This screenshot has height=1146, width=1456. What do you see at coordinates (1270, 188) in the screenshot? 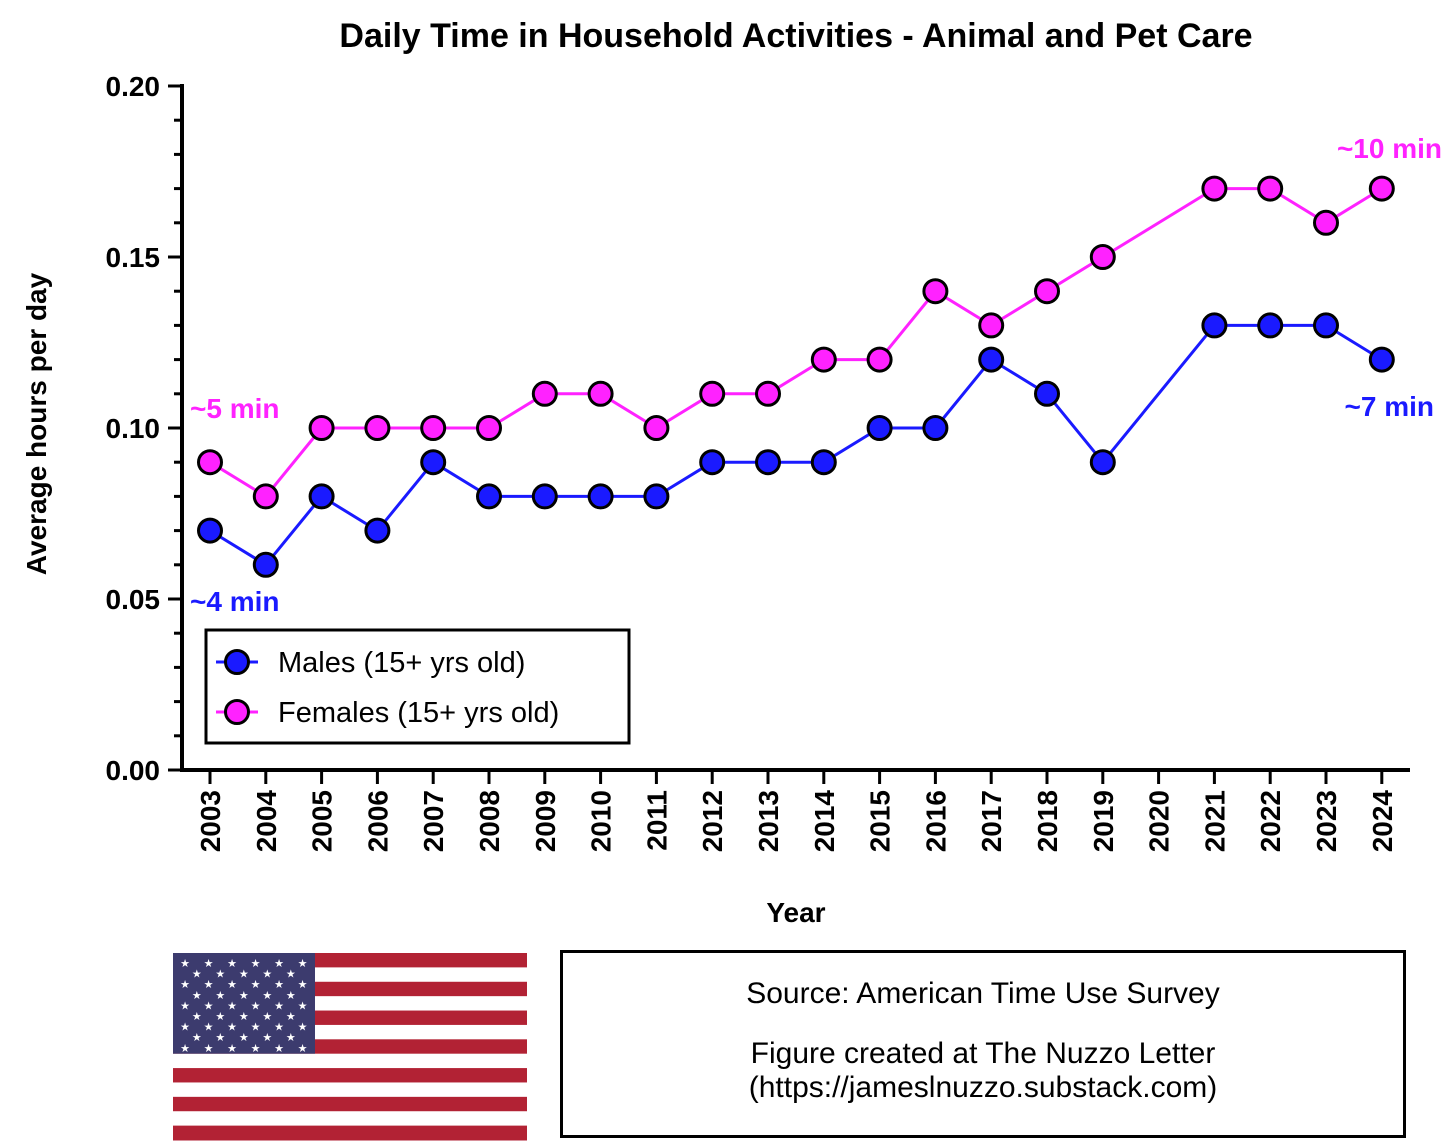
I see `females-point-2022` at bounding box center [1270, 188].